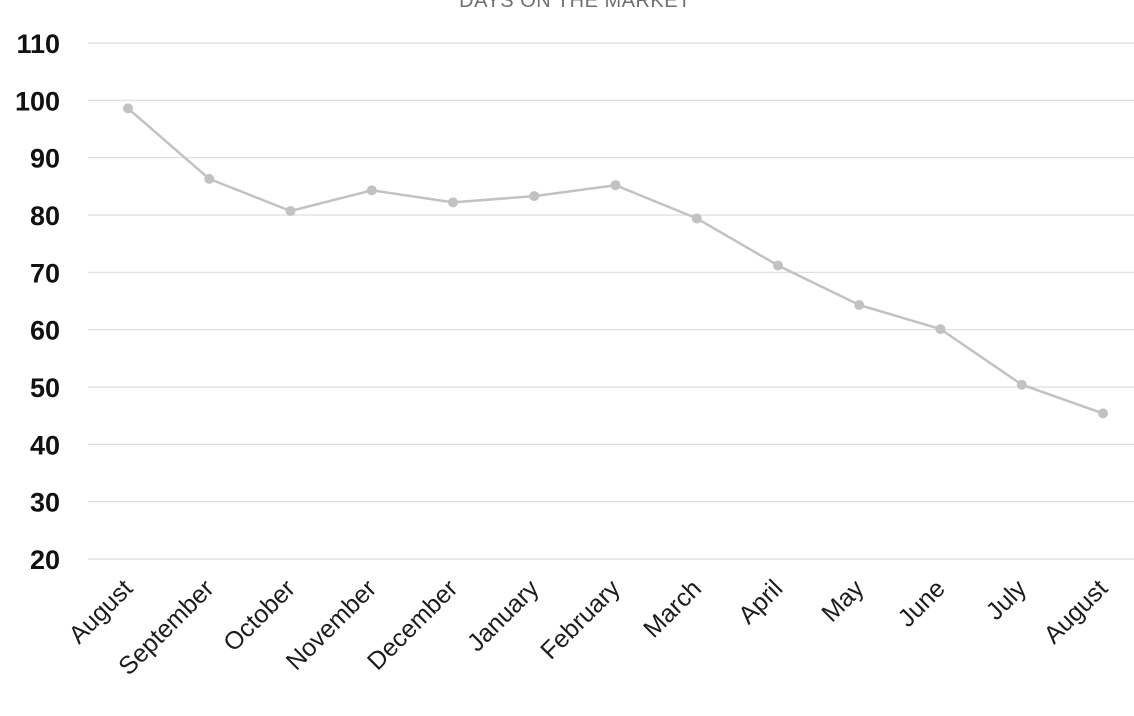 This screenshot has height=716, width=1134. What do you see at coordinates (45, 560) in the screenshot?
I see `y-tick-label: 20` at bounding box center [45, 560].